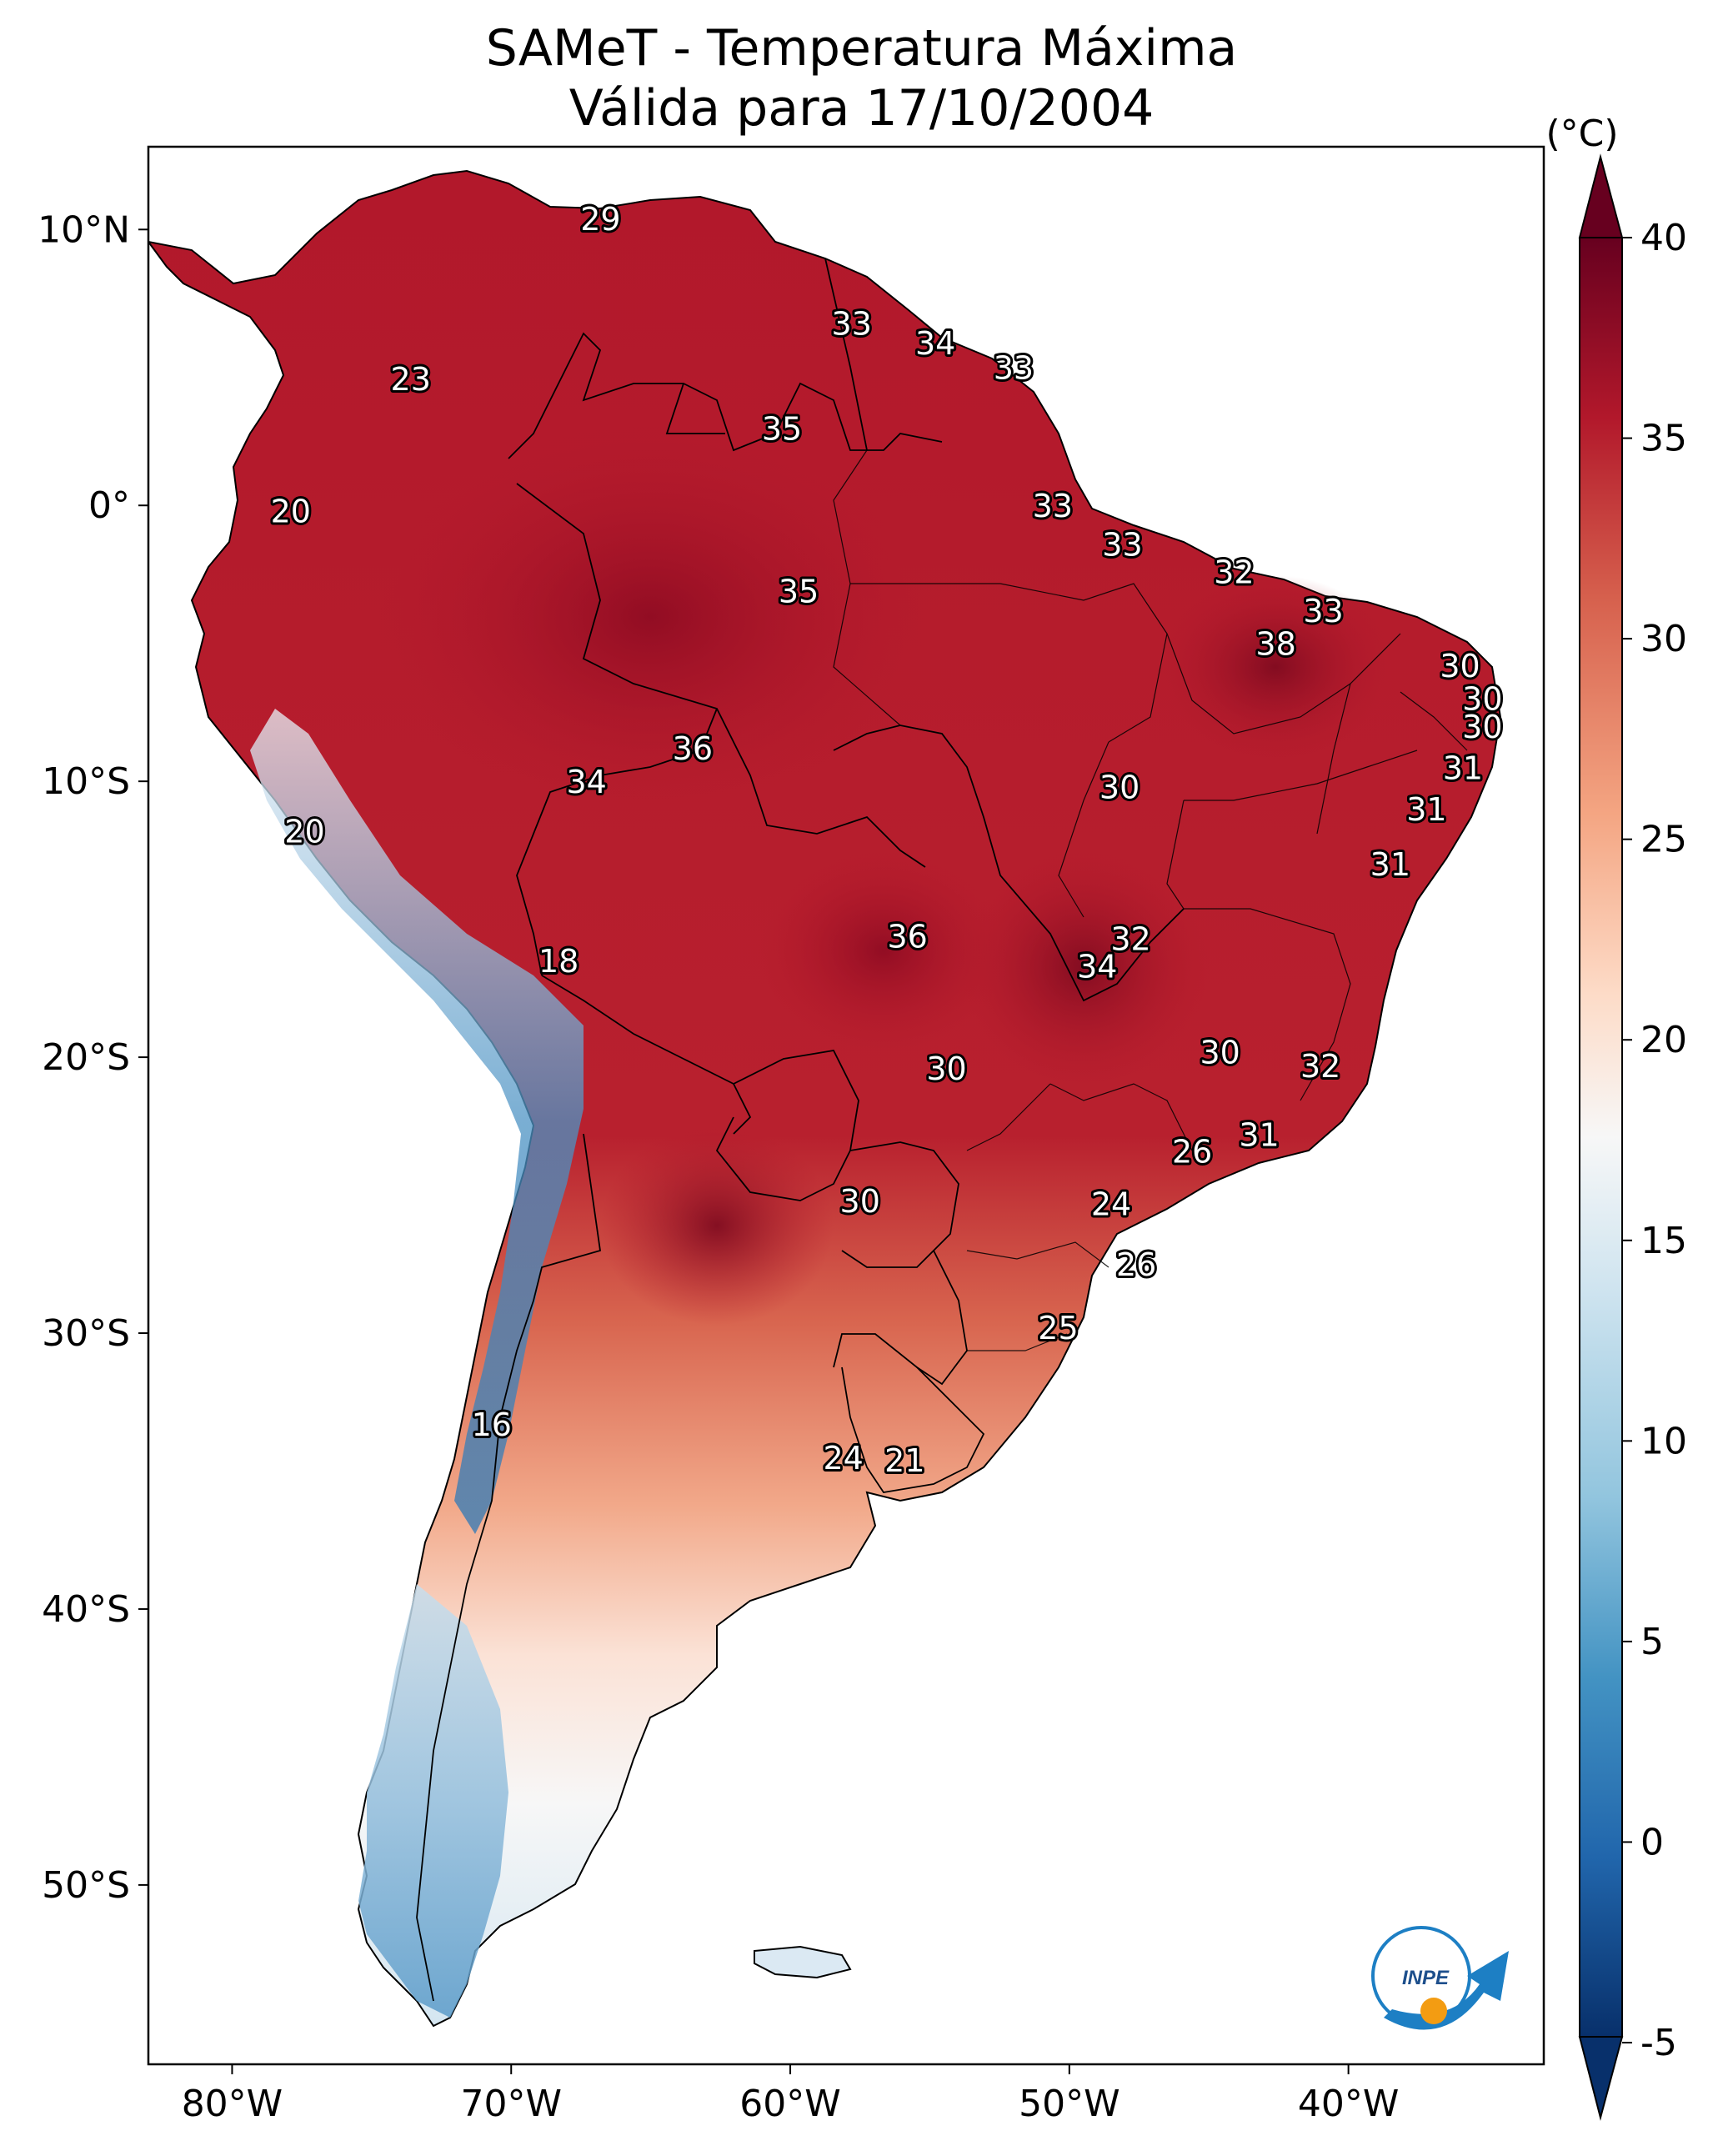  What do you see at coordinates (1655, 1140) in the screenshot?
I see `colorbar-ticks: 40 35 30 25 20 15 10 5 0 -5` at bounding box center [1655, 1140].